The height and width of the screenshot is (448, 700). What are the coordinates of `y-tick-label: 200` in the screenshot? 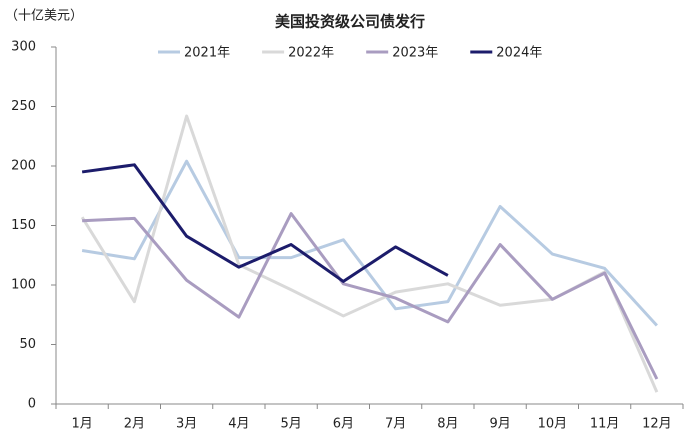 It's located at (23, 166).